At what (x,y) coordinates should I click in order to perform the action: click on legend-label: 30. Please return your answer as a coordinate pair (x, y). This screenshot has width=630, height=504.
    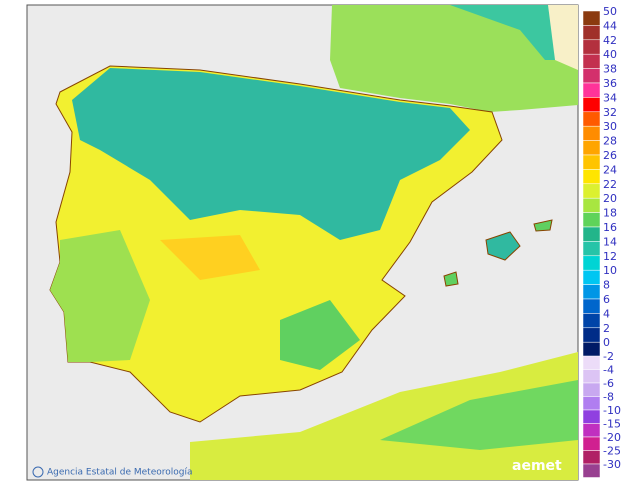
    Looking at the image, I should click on (610, 126).